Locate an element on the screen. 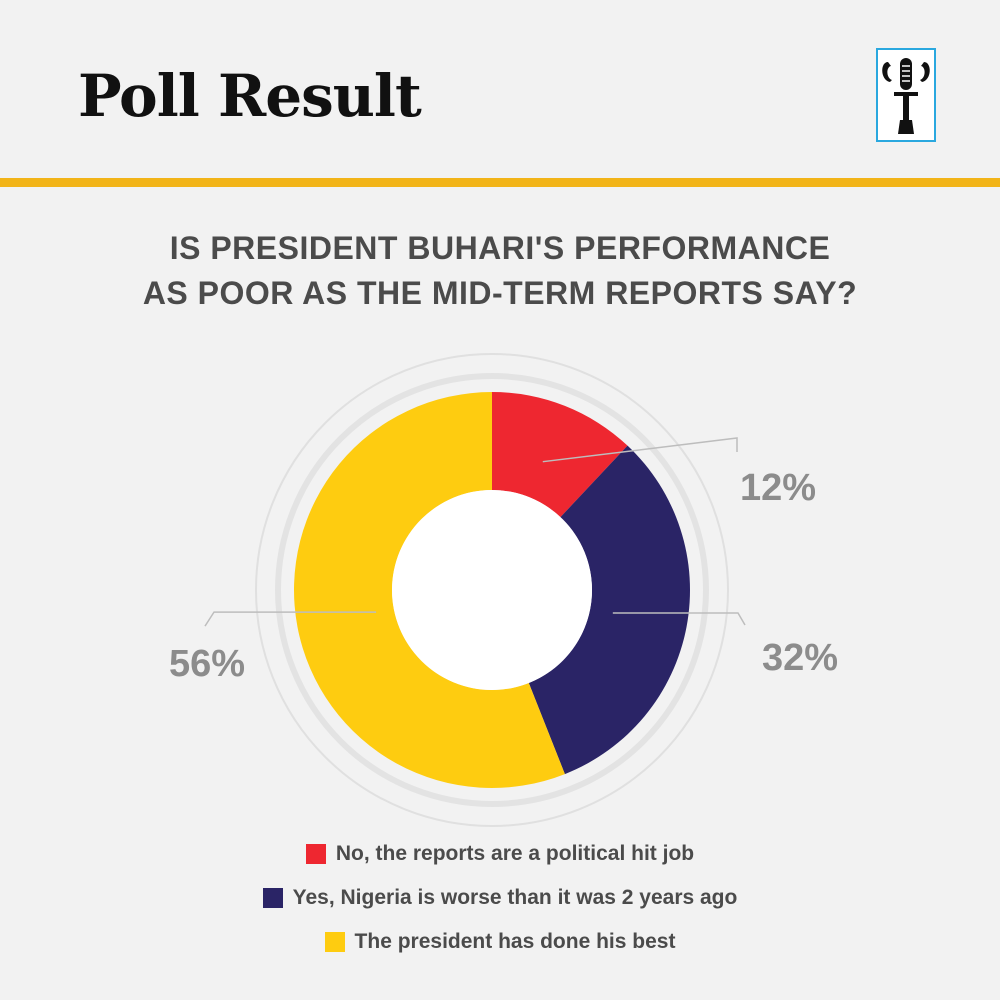 This screenshot has width=1000, height=1000. data-label: 12% is located at coordinates (778, 488).